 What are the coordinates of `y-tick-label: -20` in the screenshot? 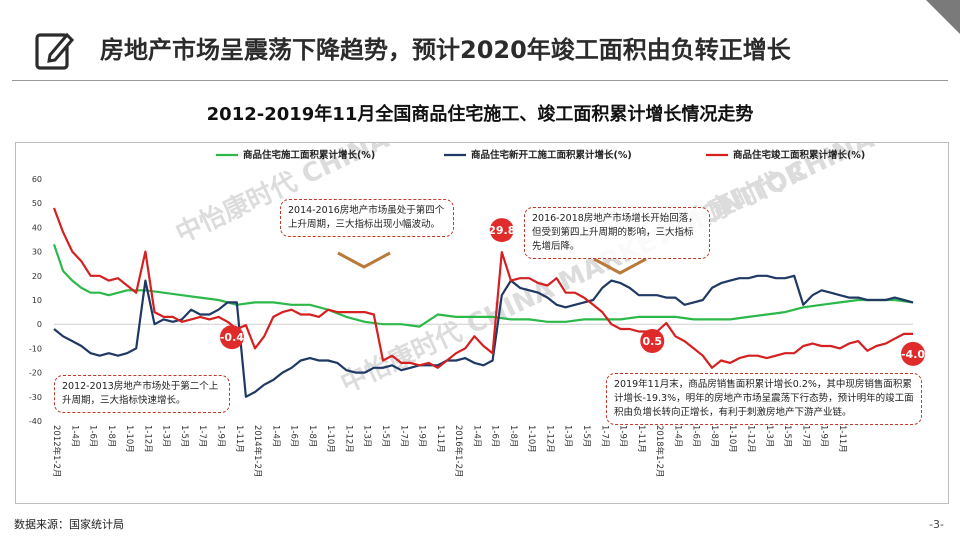 It's located at (35, 373).